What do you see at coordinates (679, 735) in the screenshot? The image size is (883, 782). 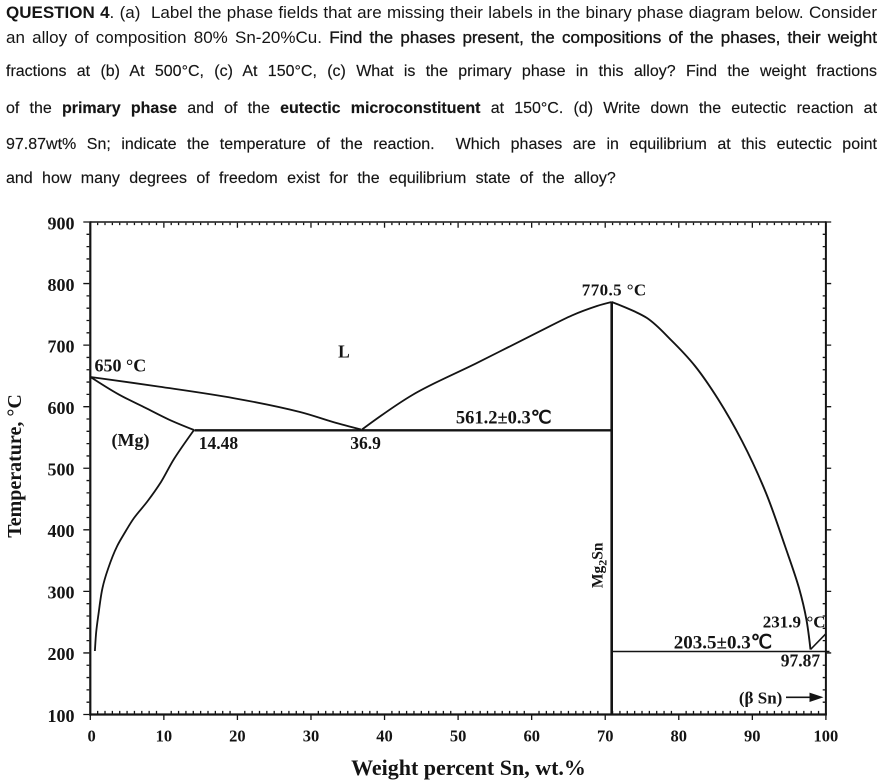 I see `svg-text: 80` at bounding box center [679, 735].